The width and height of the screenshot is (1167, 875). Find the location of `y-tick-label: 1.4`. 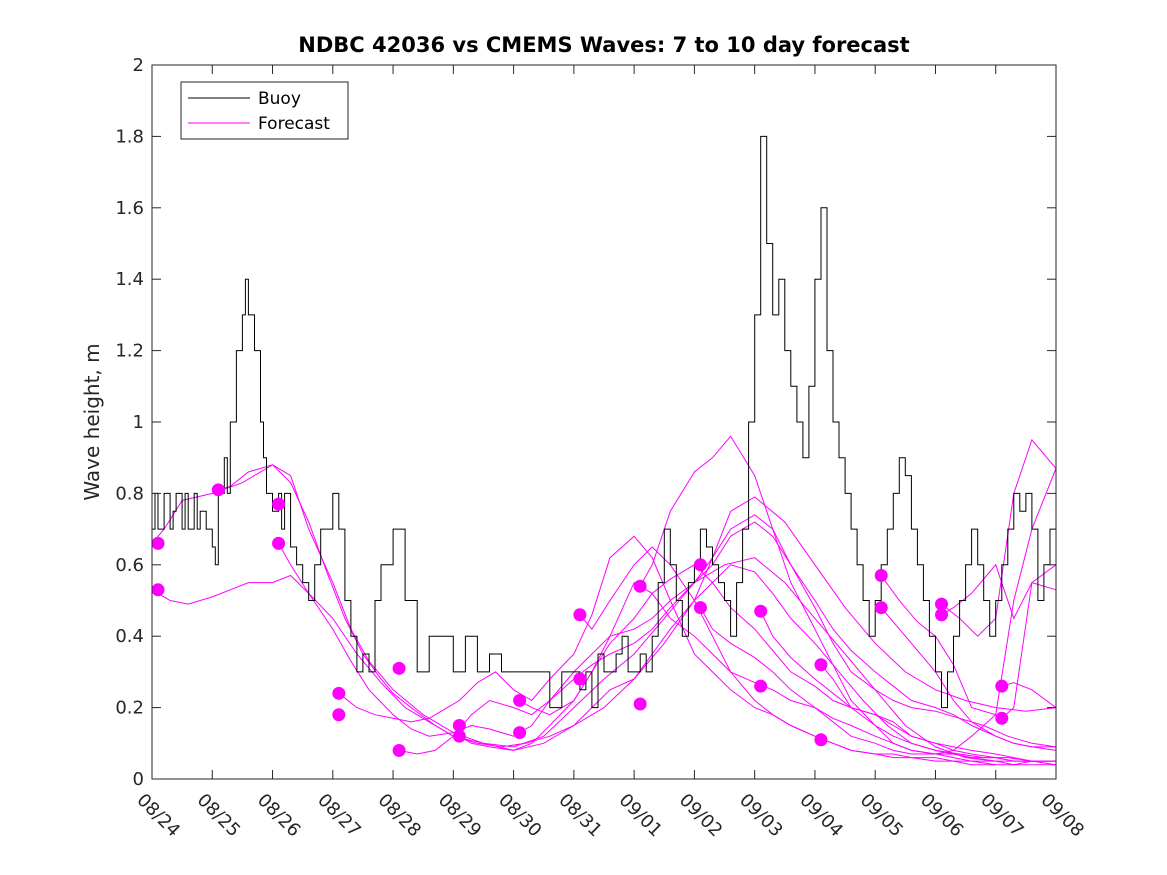

y-tick-label: 1.4 is located at coordinates (129, 279).